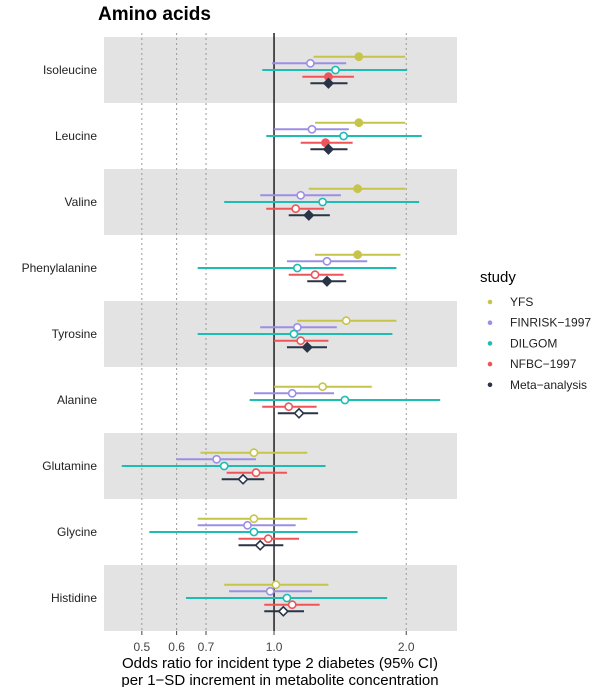 The image size is (600, 692). I want to click on row-label: Phenylalanine, so click(60, 268).